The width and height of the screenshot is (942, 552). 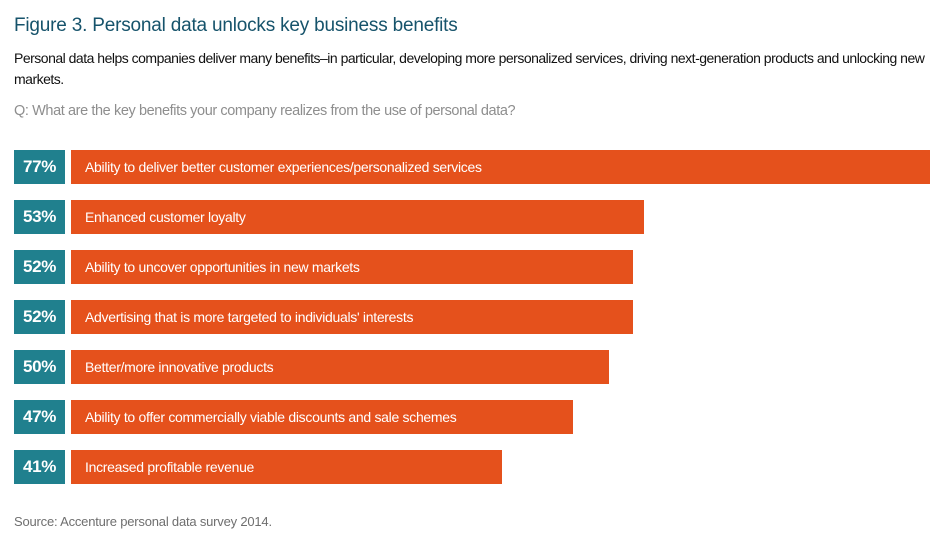 I want to click on bar-value-box: 53%, so click(x=39, y=217).